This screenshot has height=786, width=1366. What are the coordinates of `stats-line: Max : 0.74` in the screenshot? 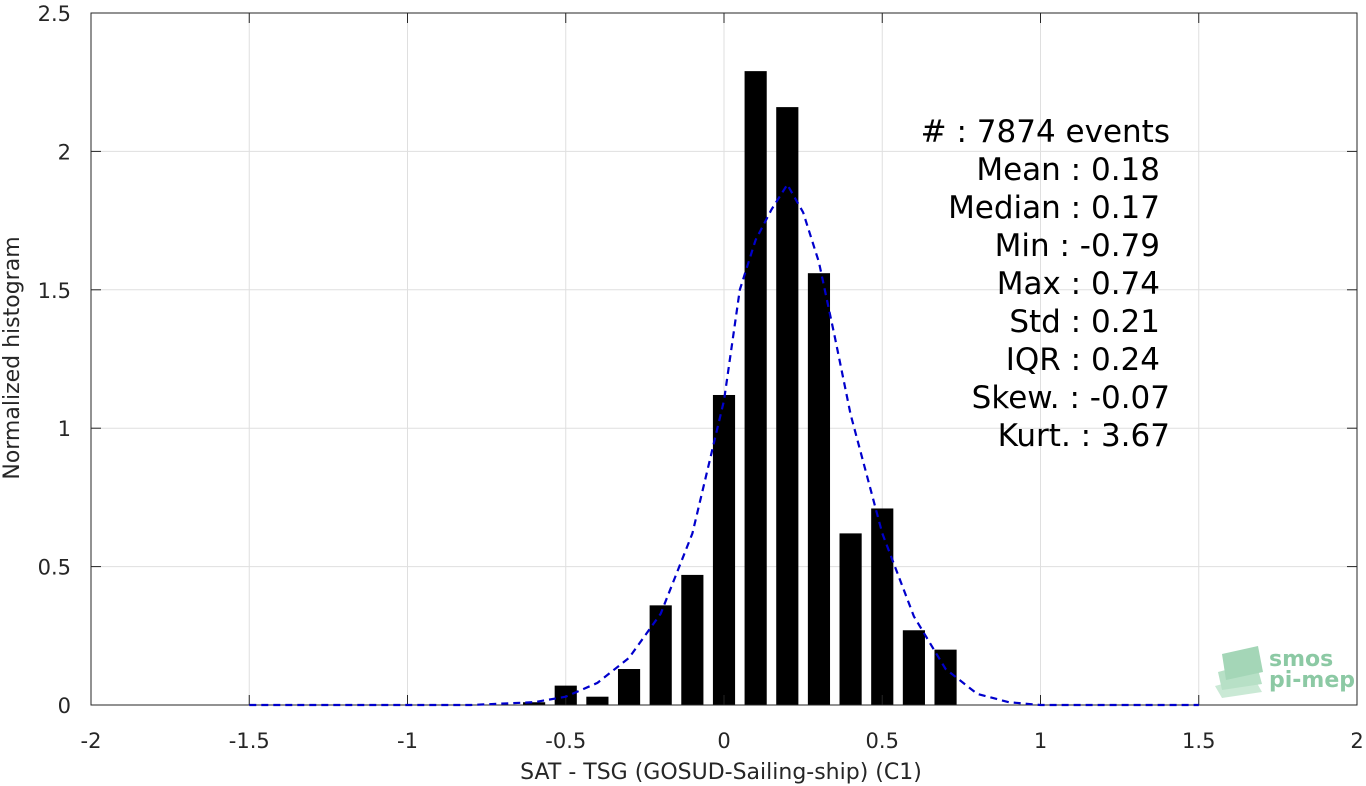 It's located at (1078, 284).